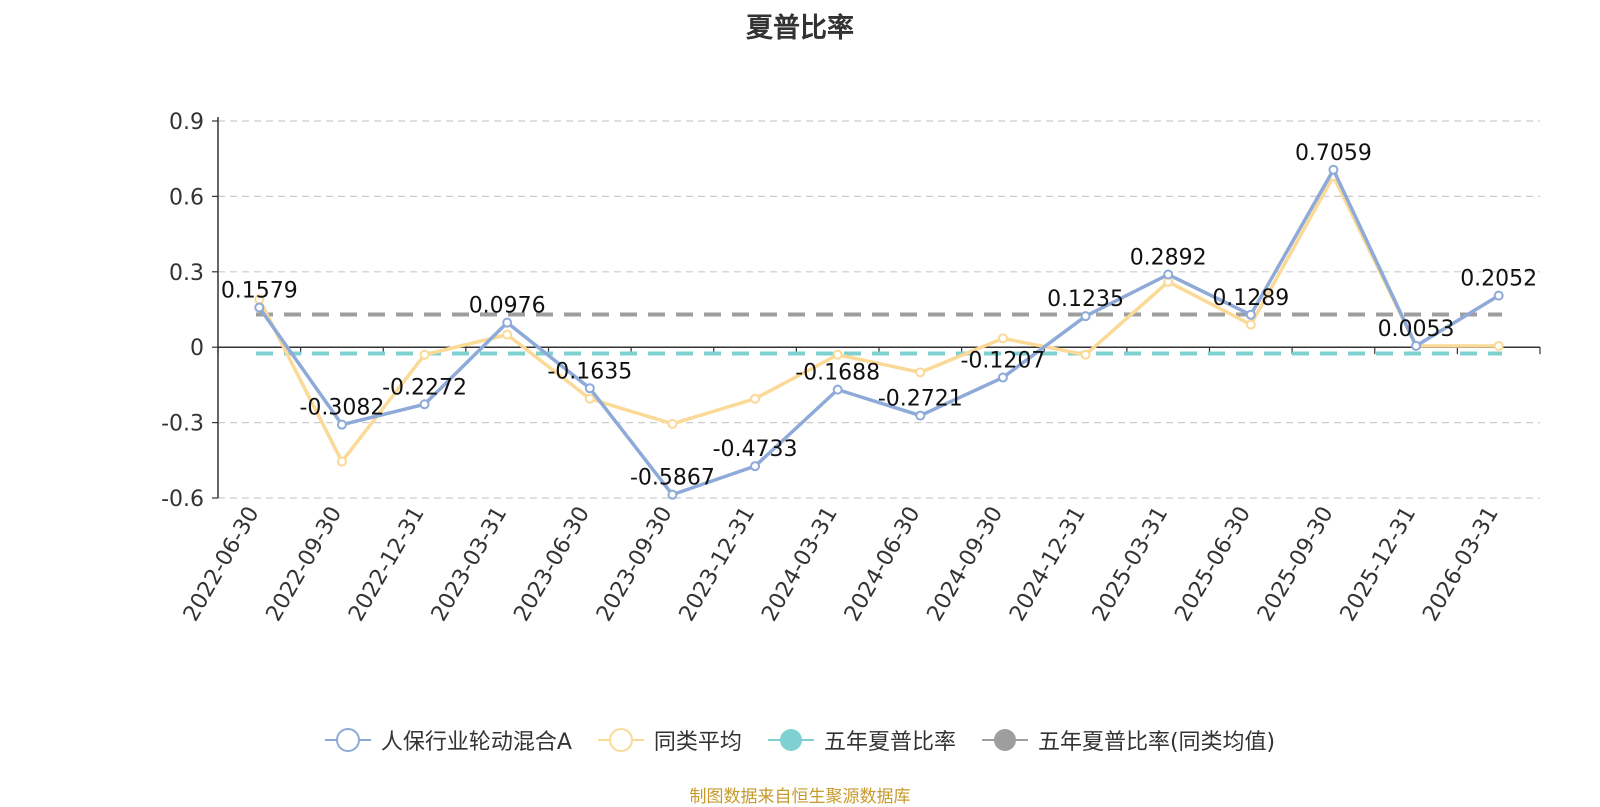 Image resolution: width=1600 pixels, height=807 pixels. Describe the element at coordinates (1498, 279) in the screenshot. I see `data-label-fund: 0.2052` at that location.